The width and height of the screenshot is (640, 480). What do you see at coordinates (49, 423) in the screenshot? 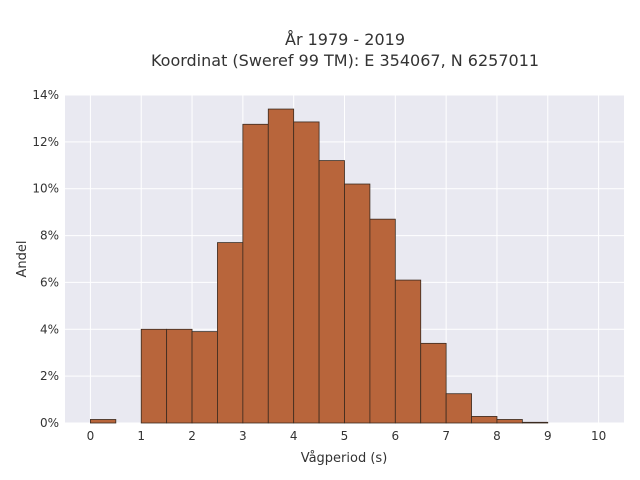
I see `y-tick-label: 0%` at bounding box center [49, 423].